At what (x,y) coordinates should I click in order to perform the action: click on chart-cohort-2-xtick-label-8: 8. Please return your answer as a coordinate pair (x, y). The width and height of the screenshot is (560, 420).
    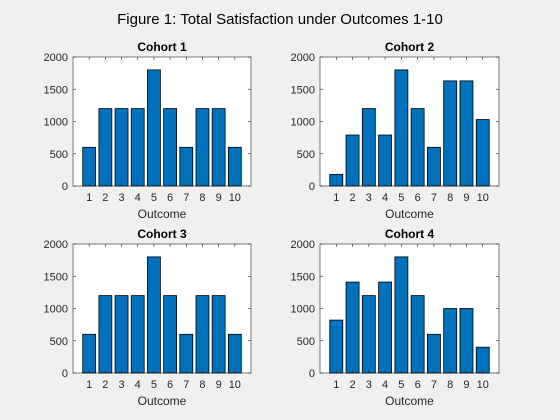
    Looking at the image, I should click on (450, 198).